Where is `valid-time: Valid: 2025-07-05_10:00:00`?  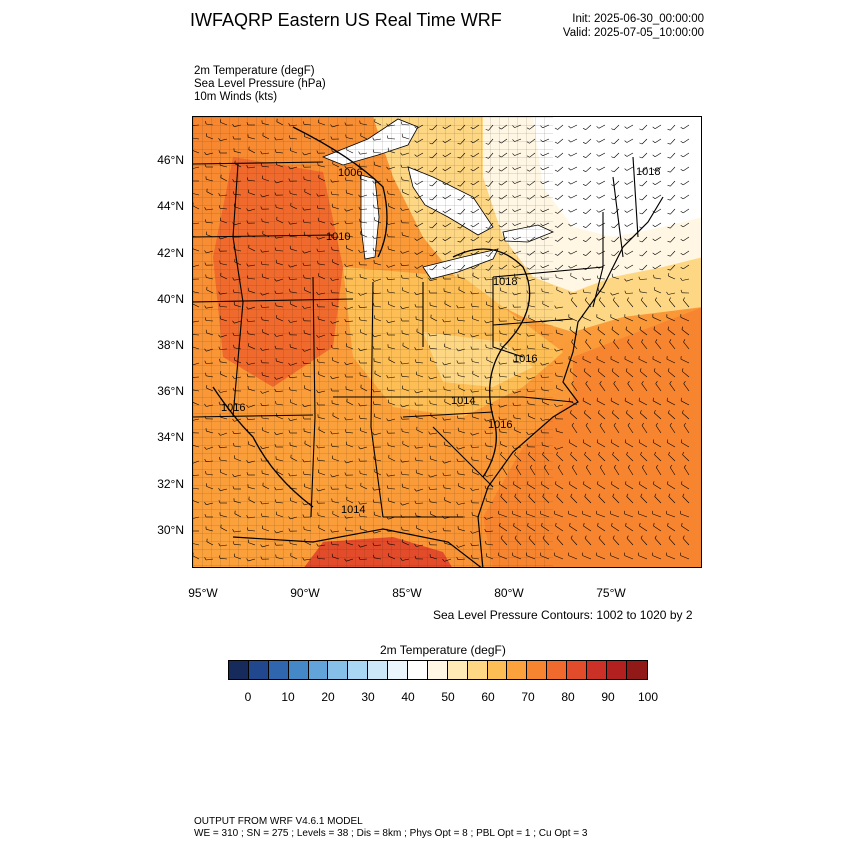 valid-time: Valid: 2025-07-05_10:00:00 is located at coordinates (633, 33).